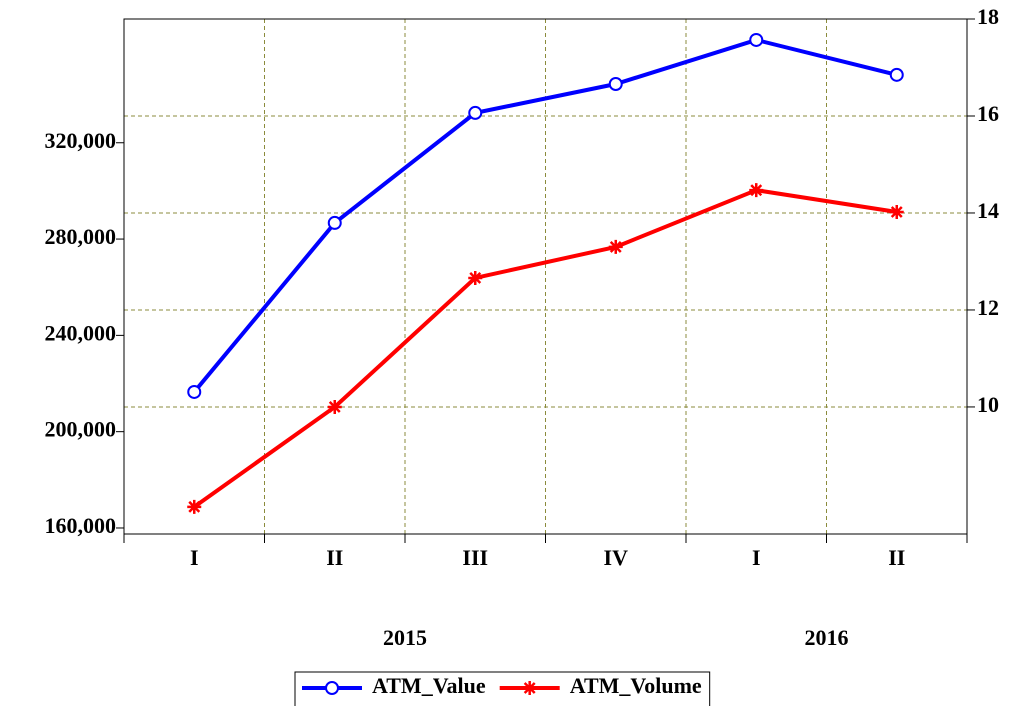 The image size is (1019, 706). I want to click on legend-label: ATM_Value, so click(429, 685).